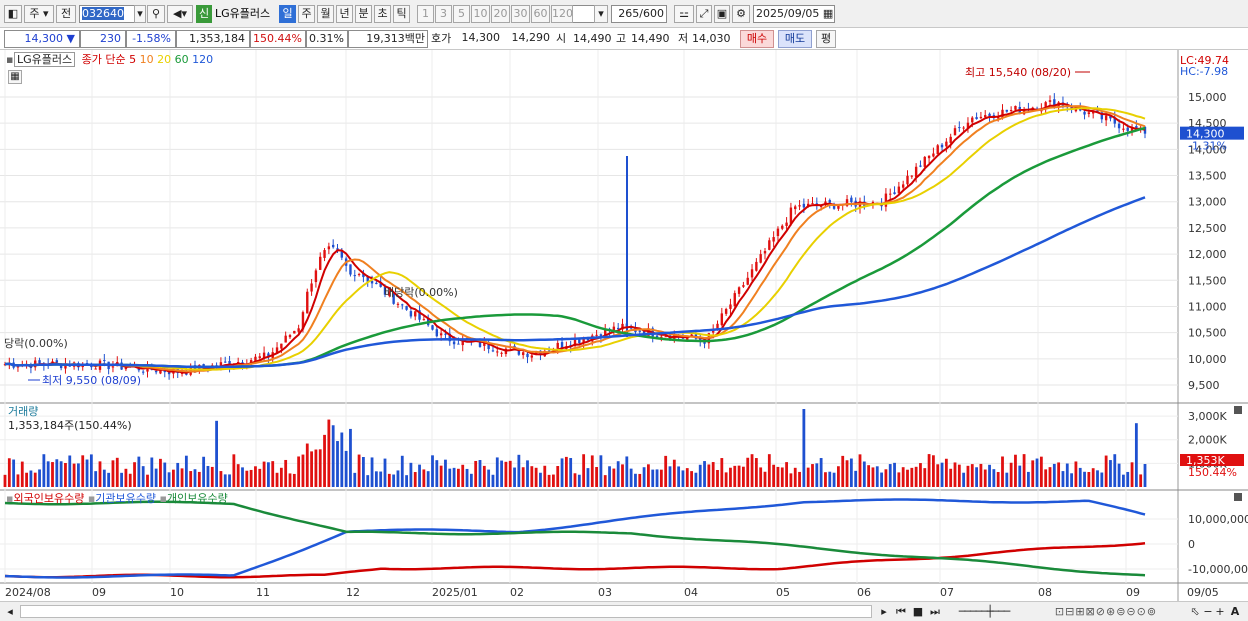 Image resolution: width=1248 pixels, height=621 pixels. What do you see at coordinates (140, 14) in the screenshot?
I see `code-dropdown-icon: ▾` at bounding box center [140, 14].